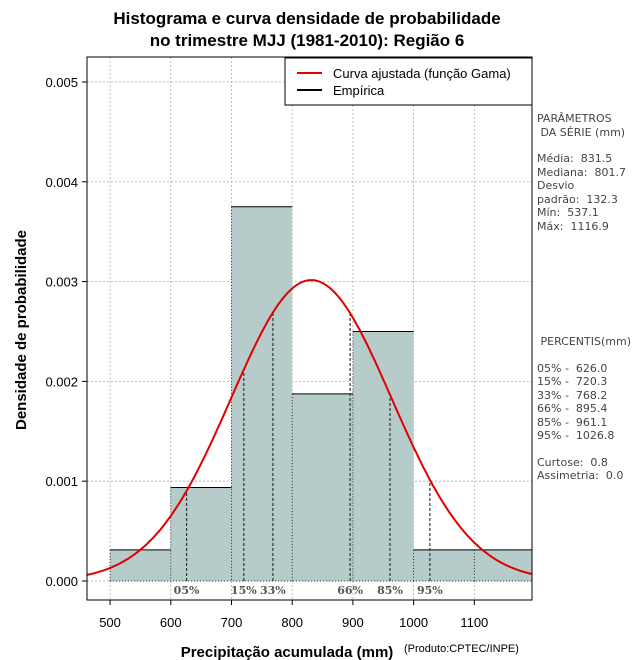  I want to click on x-tick-label: 700, so click(232, 622).